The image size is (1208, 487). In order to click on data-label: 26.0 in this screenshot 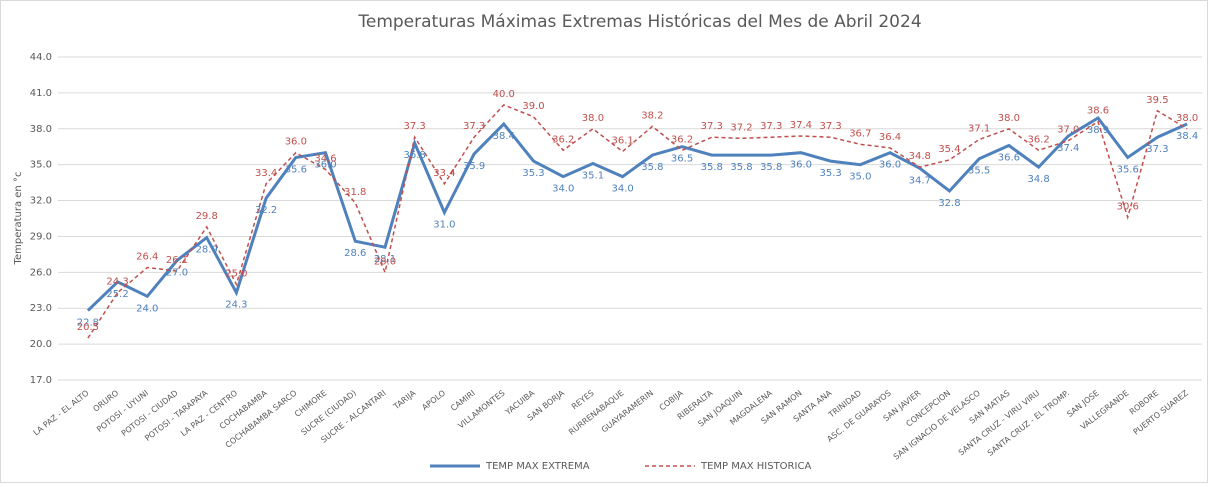, I will do `click(385, 261)`.